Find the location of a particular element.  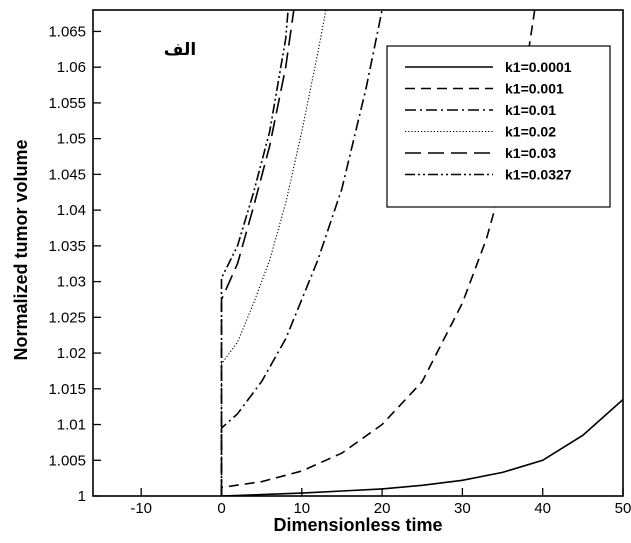

x-tick-label: 20 is located at coordinates (382, 508).